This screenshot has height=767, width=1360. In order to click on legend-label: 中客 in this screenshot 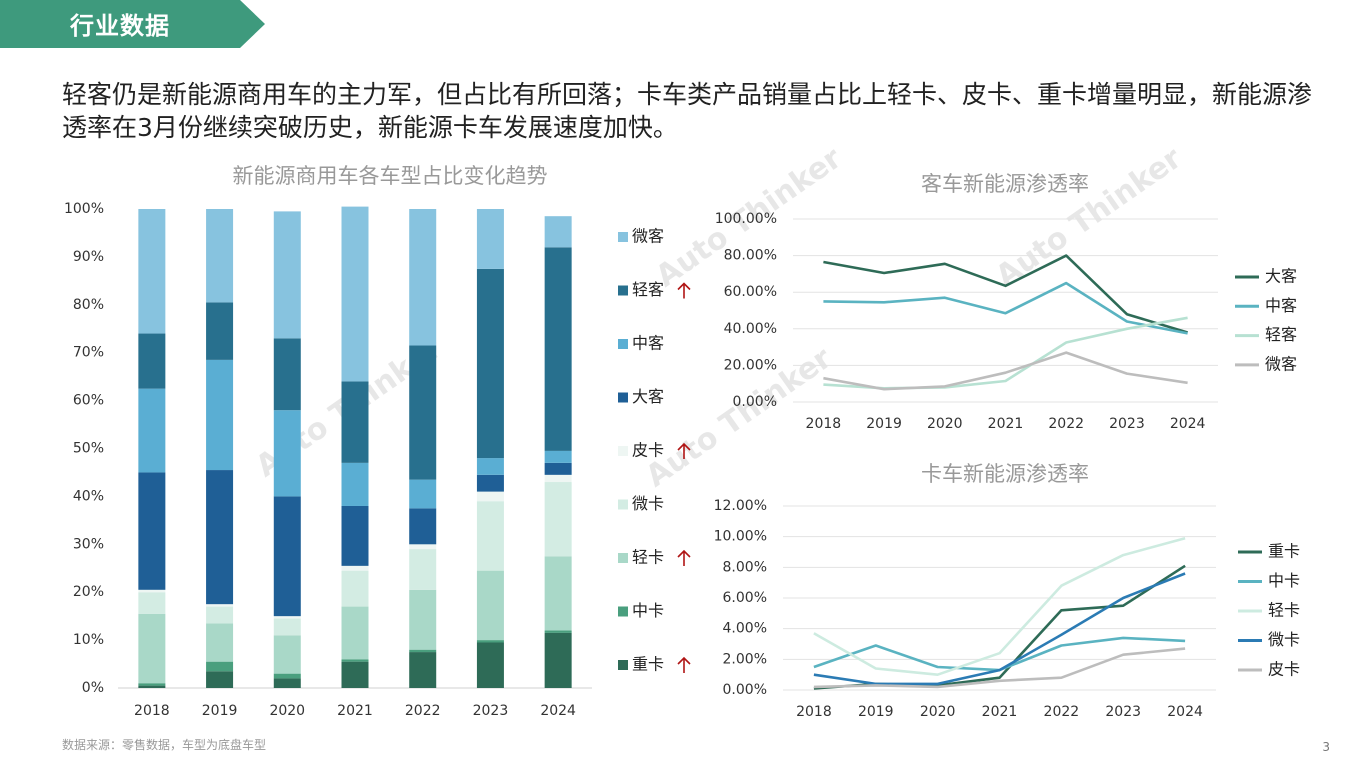, I will do `click(1281, 305)`.